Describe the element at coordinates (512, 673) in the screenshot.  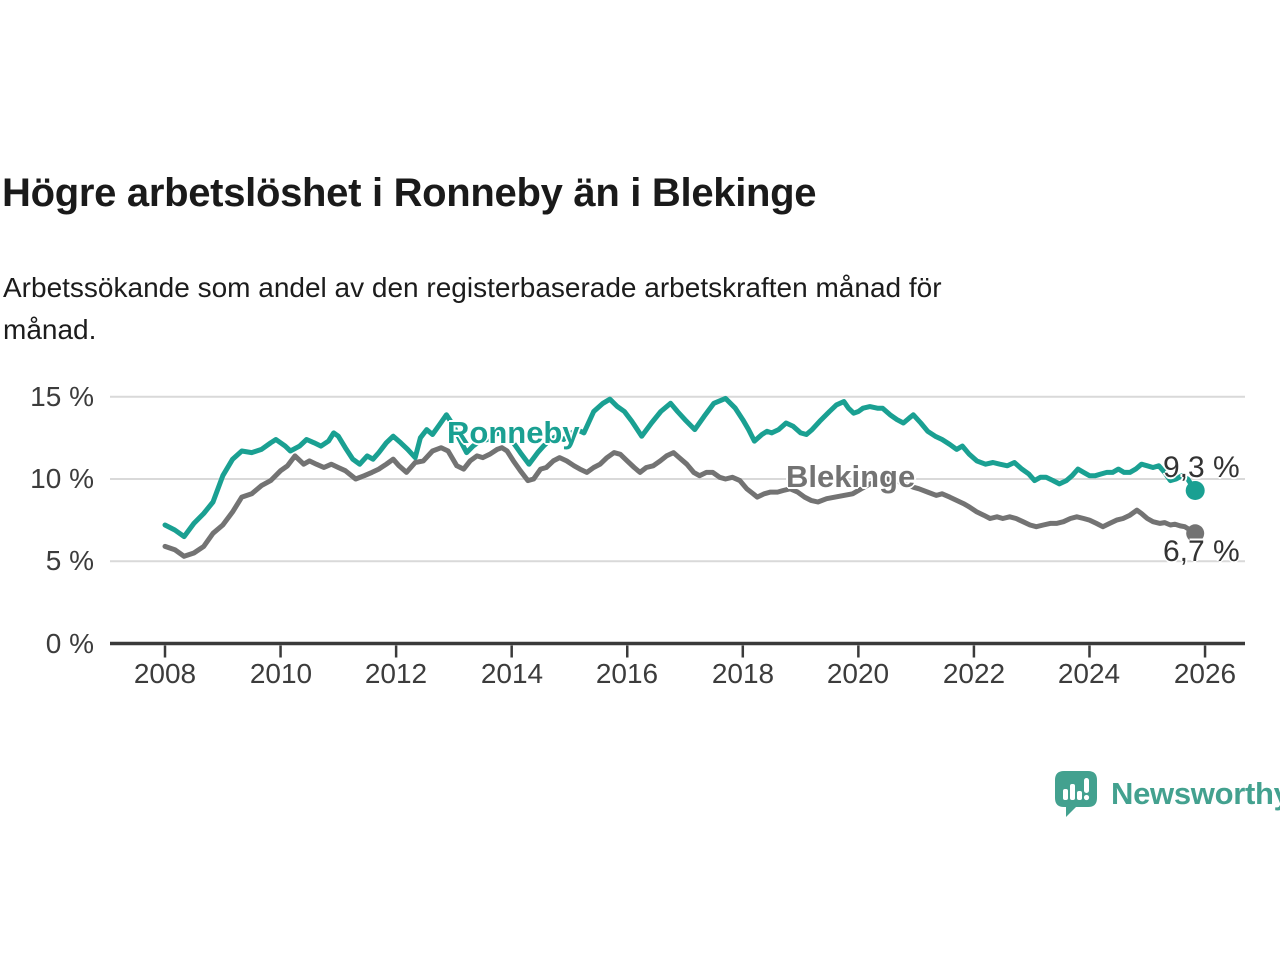
I see `x-tick-label-2014: 2014` at that location.